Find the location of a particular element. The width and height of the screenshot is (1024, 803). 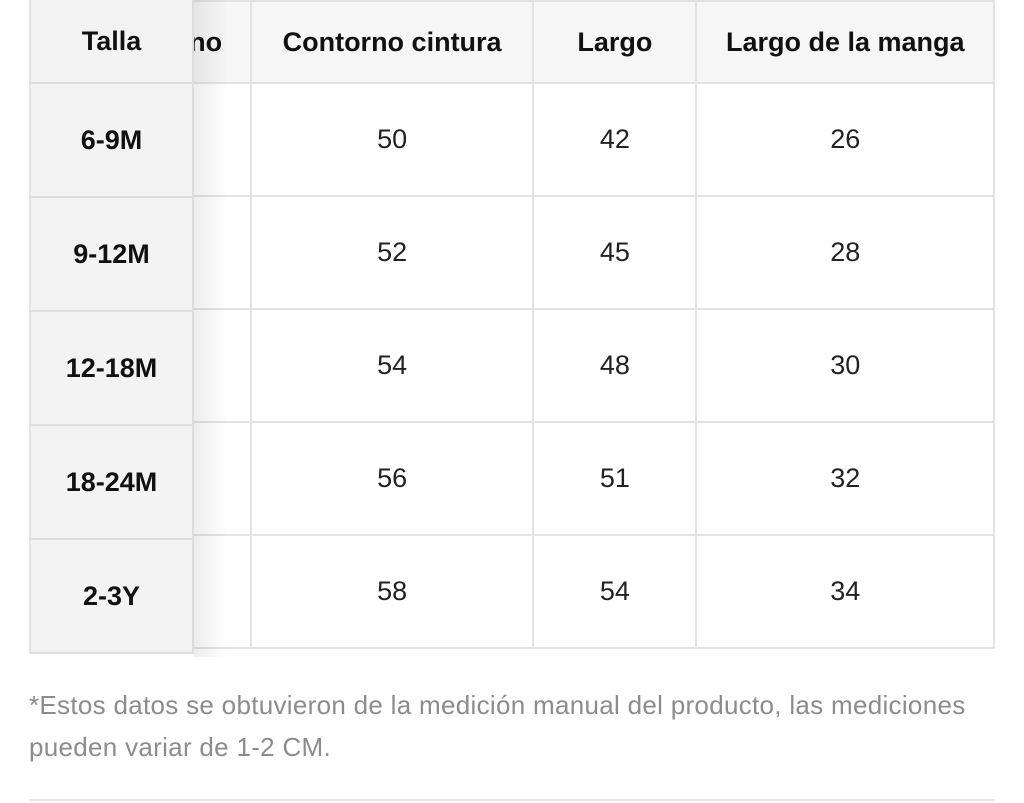

waist-cell: 50 is located at coordinates (392, 139).